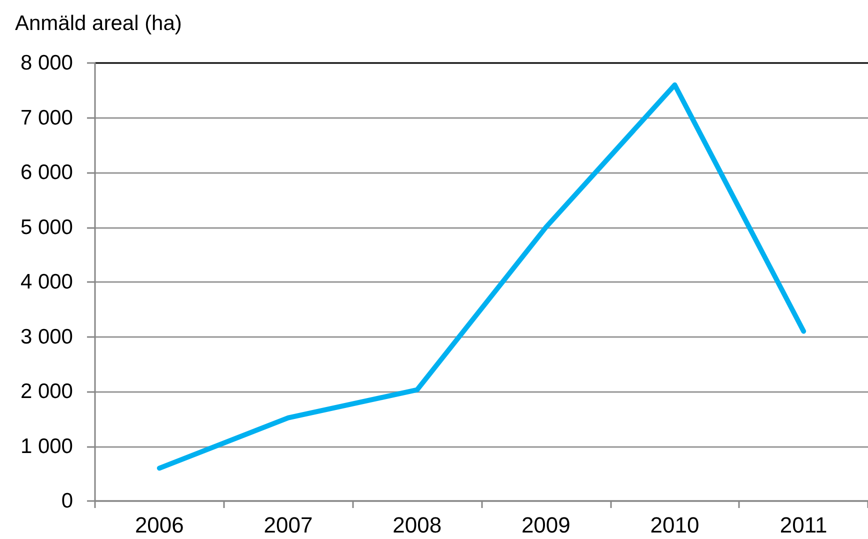 Image resolution: width=868 pixels, height=539 pixels. Describe the element at coordinates (804, 525) in the screenshot. I see `x-tick-label: 2011` at that location.